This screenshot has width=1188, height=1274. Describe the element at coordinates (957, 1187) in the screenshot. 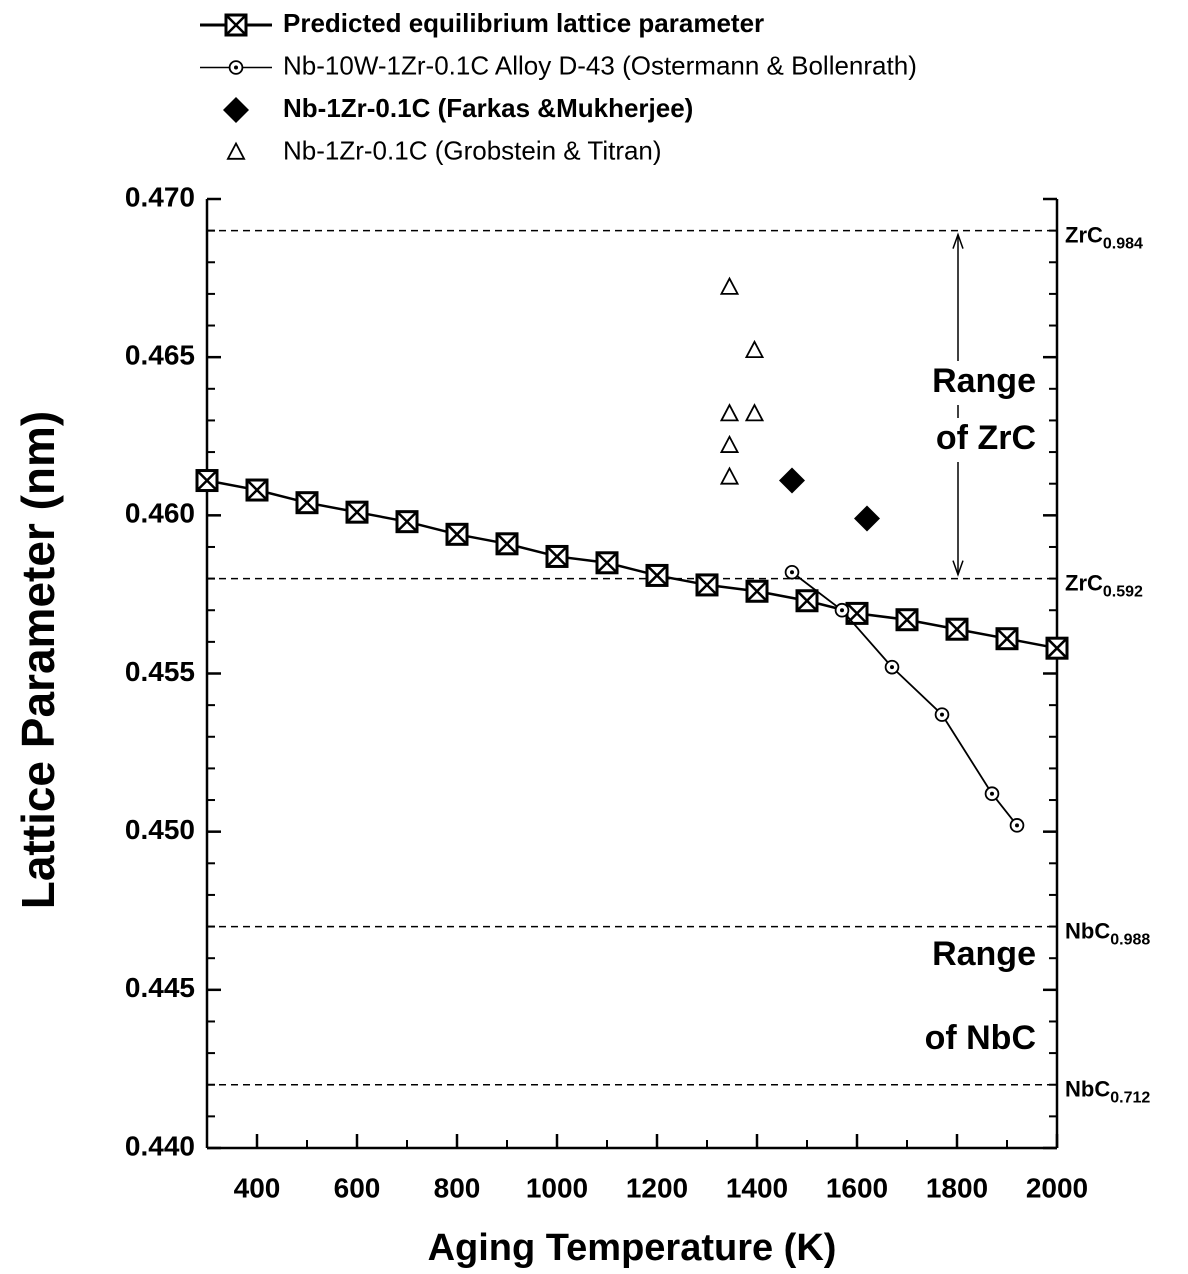

I see `x-tick-label: 1800` at that location.